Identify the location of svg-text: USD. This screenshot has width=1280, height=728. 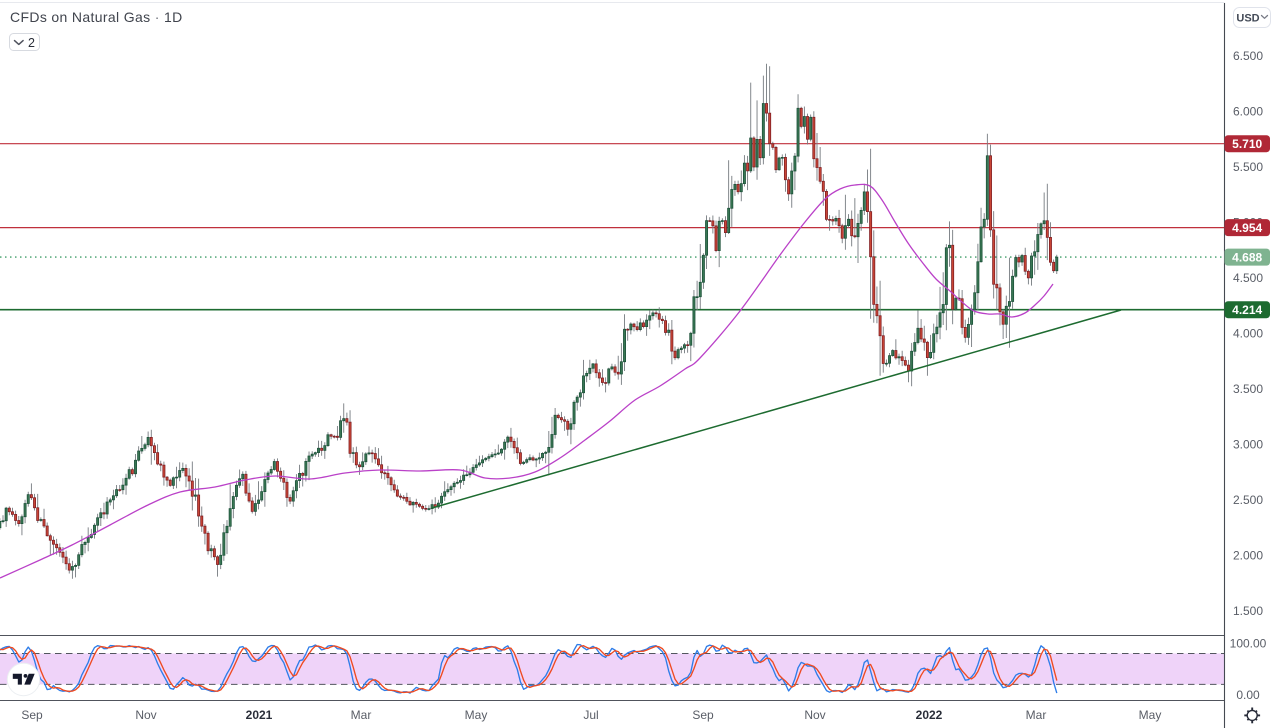
(1247, 19).